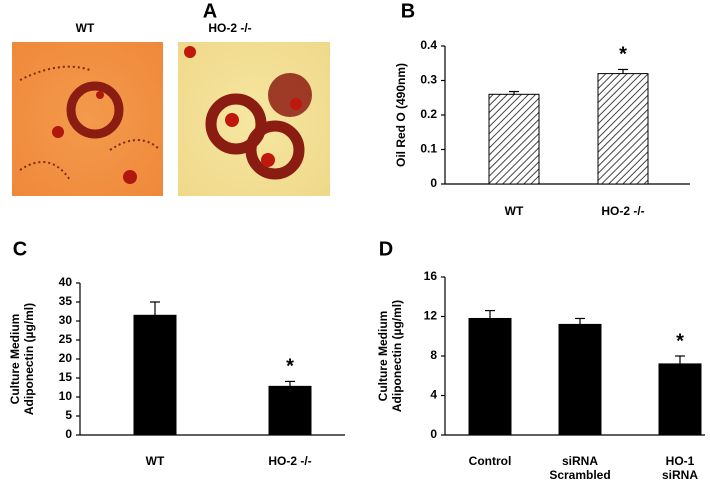 The image size is (710, 483). I want to click on panel-label: C, so click(20, 249).